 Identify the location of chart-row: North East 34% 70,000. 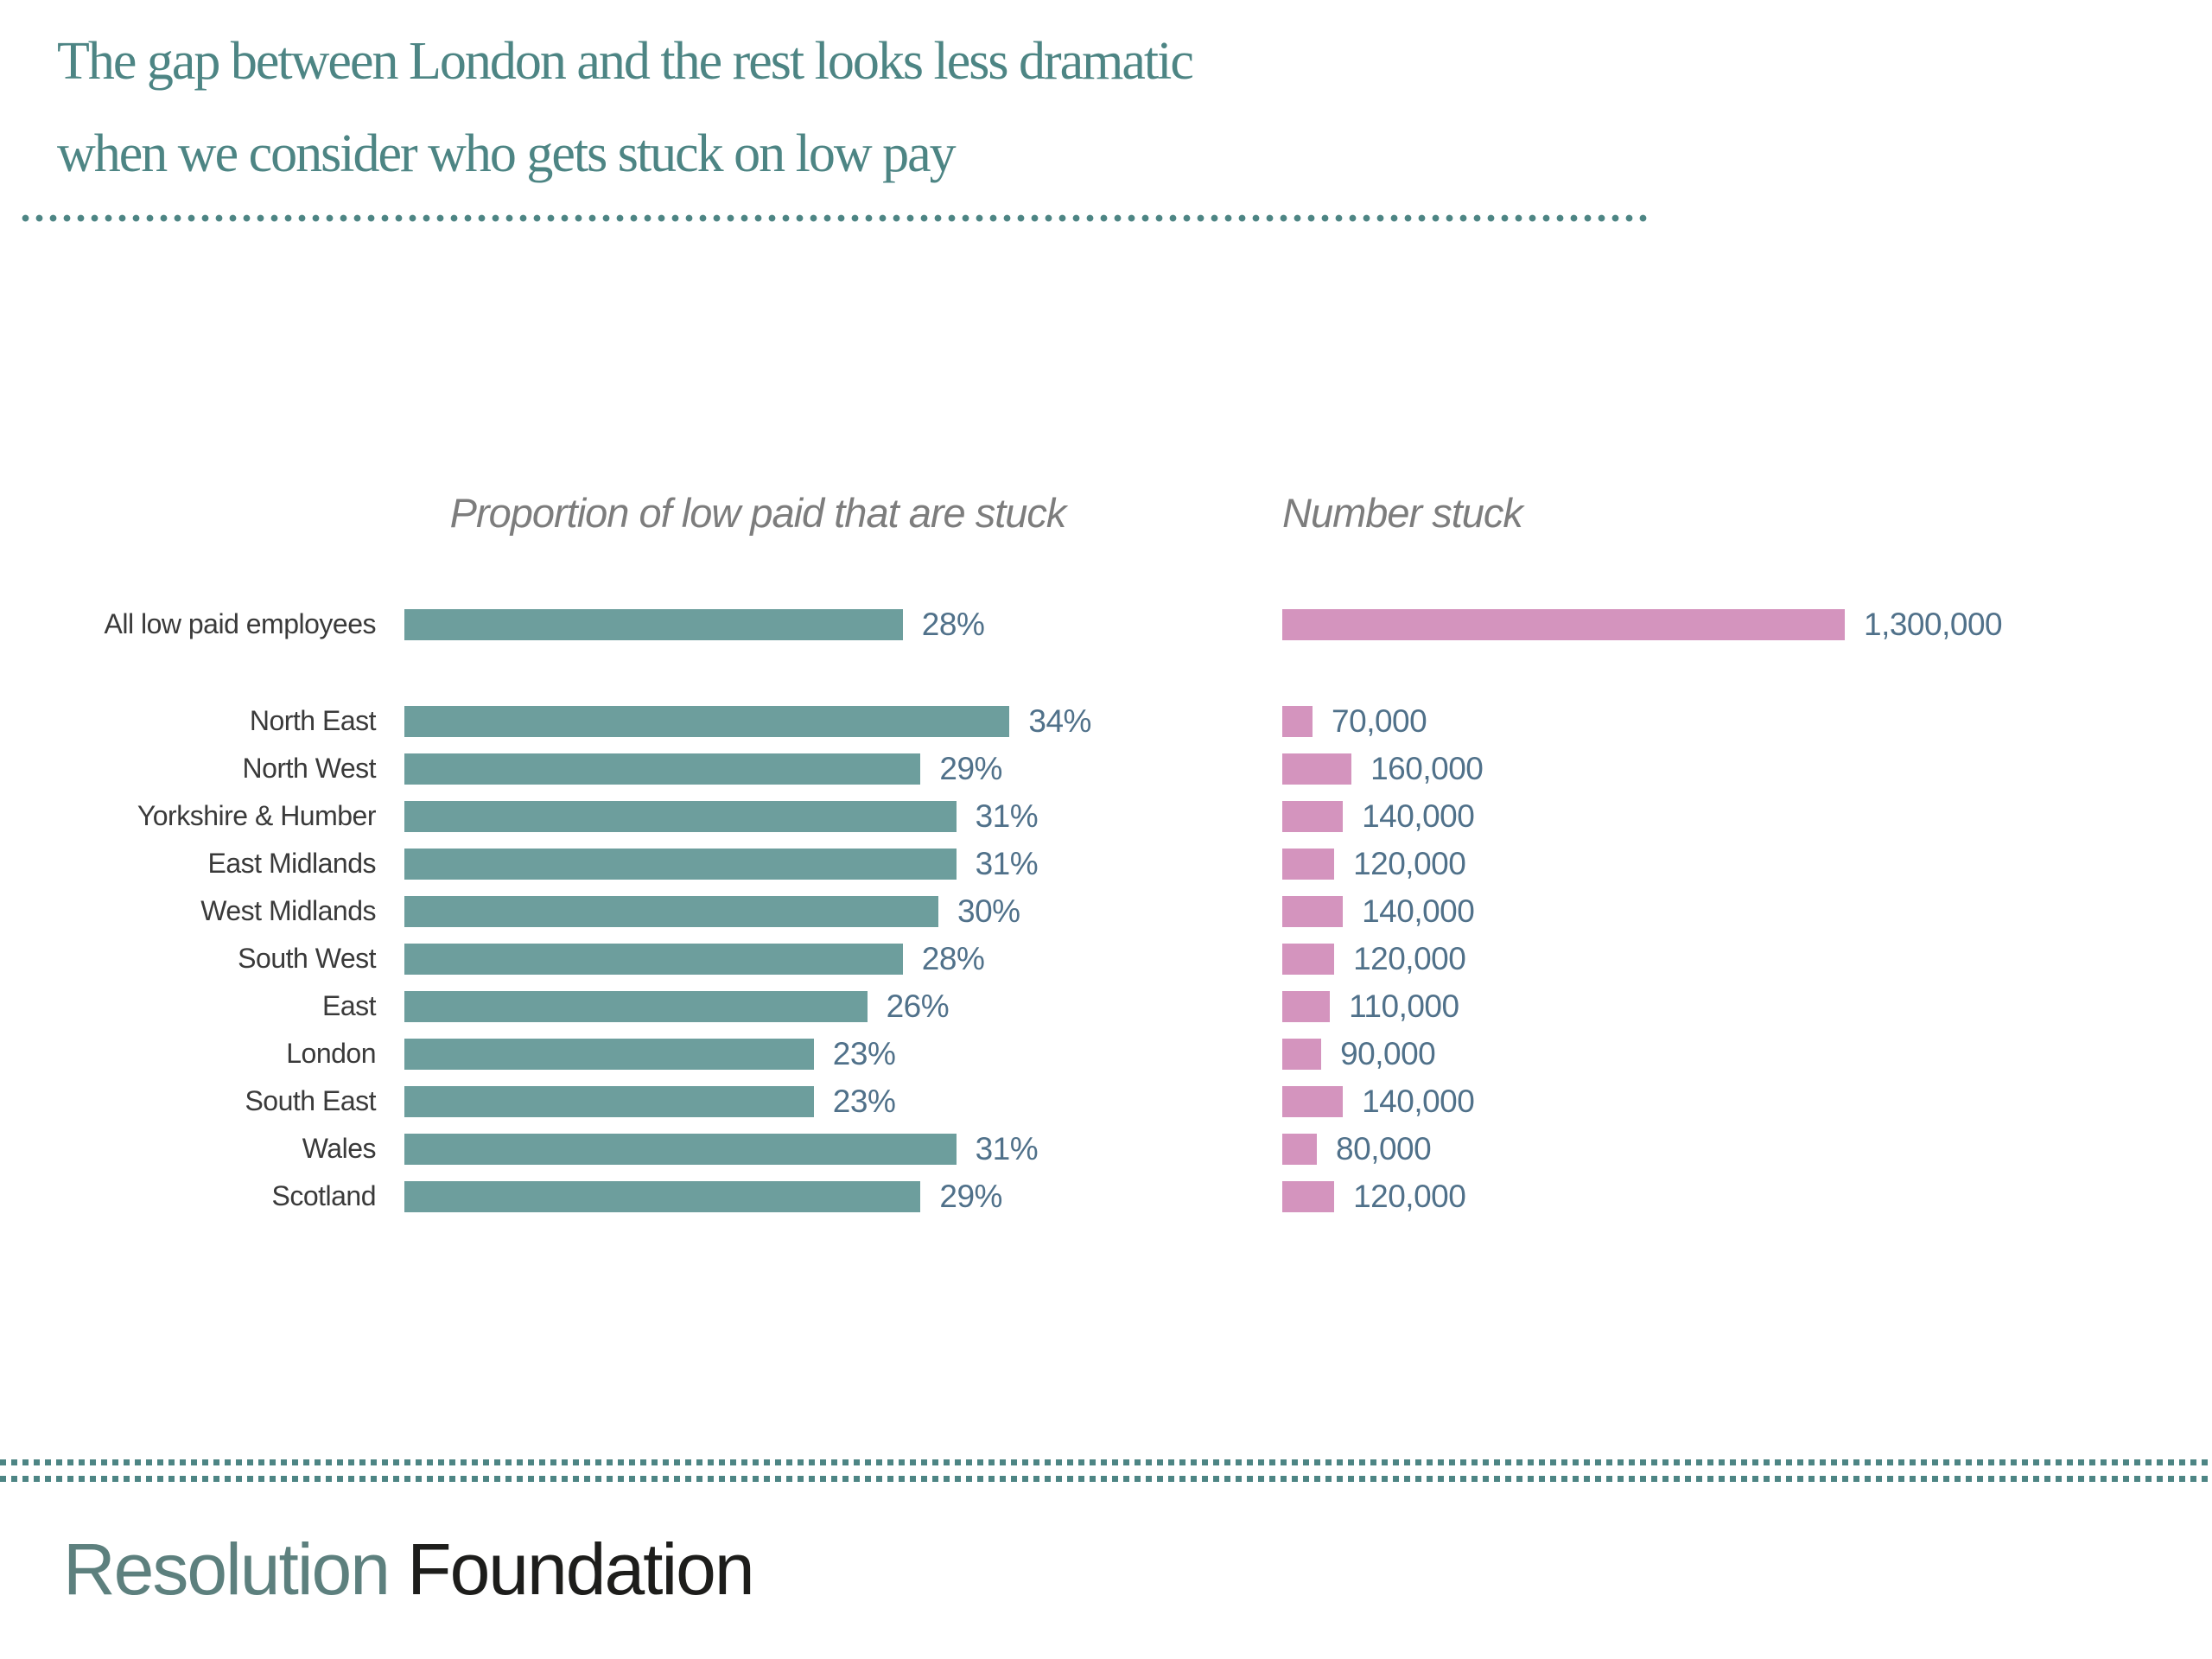
(1106, 721).